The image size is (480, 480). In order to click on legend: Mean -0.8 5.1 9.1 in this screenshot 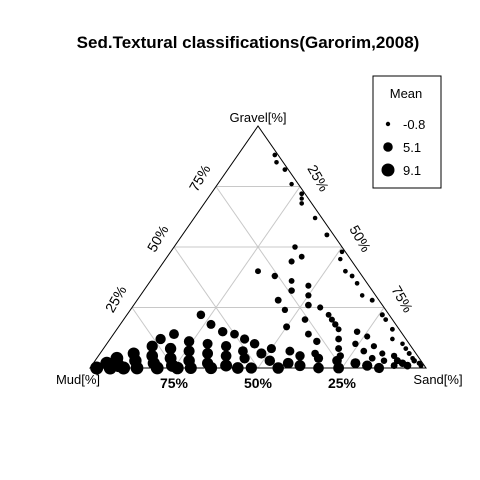, I will do `click(407, 132)`.